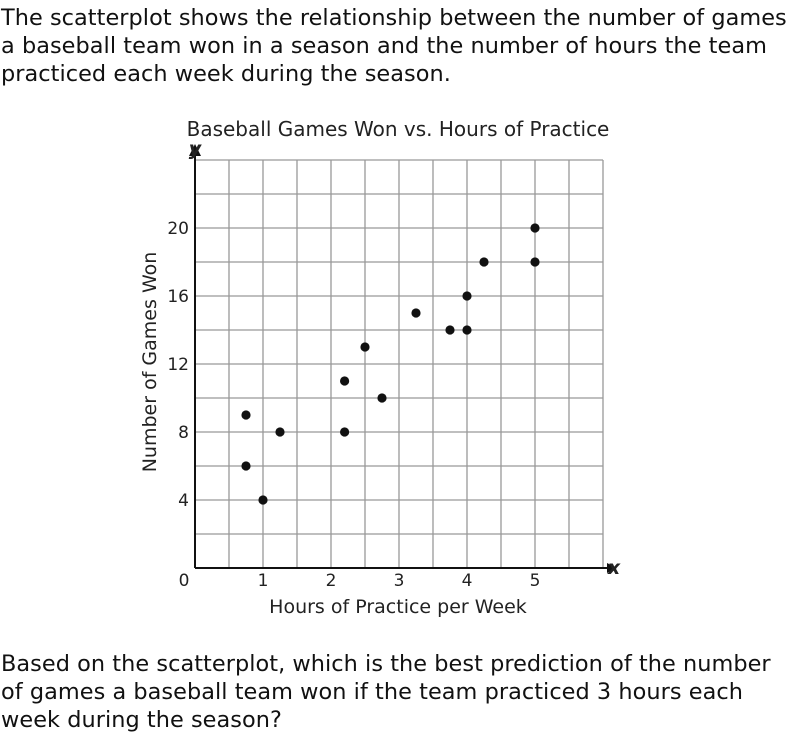  What do you see at coordinates (467, 581) in the screenshot?
I see `x-tick-label: 4` at bounding box center [467, 581].